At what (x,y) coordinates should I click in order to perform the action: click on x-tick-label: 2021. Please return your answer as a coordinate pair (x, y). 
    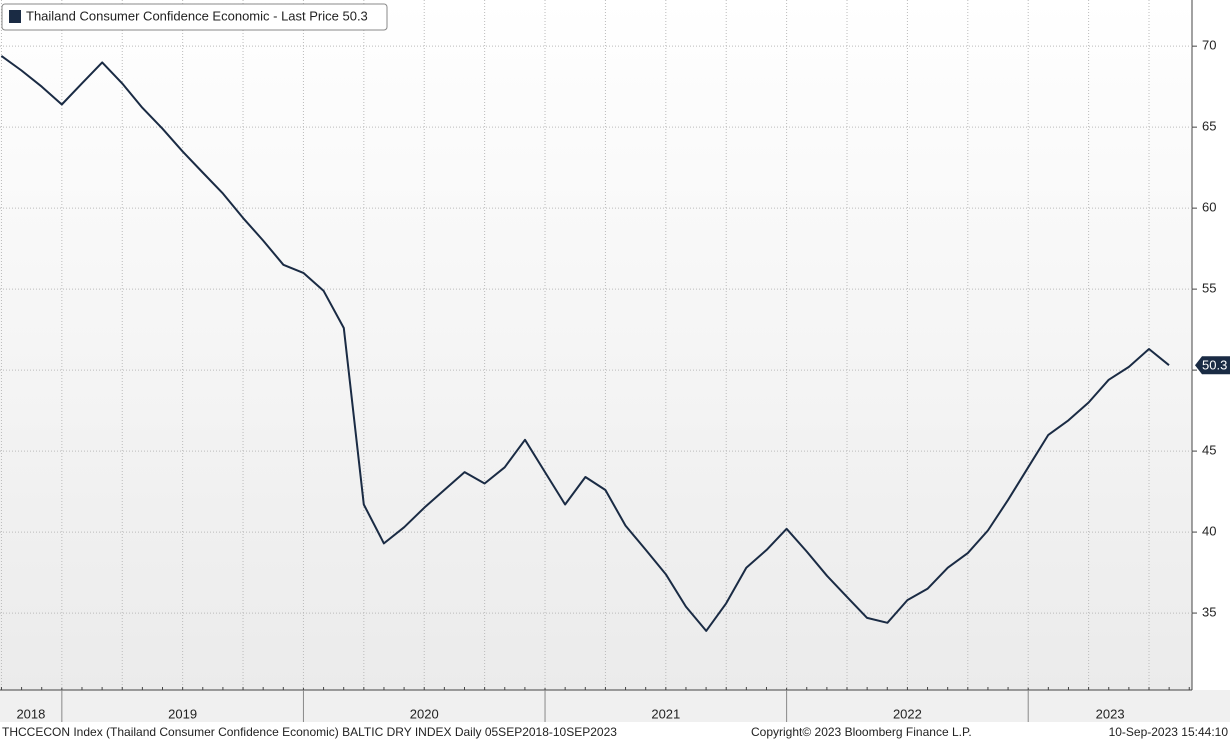
    Looking at the image, I should click on (665, 713).